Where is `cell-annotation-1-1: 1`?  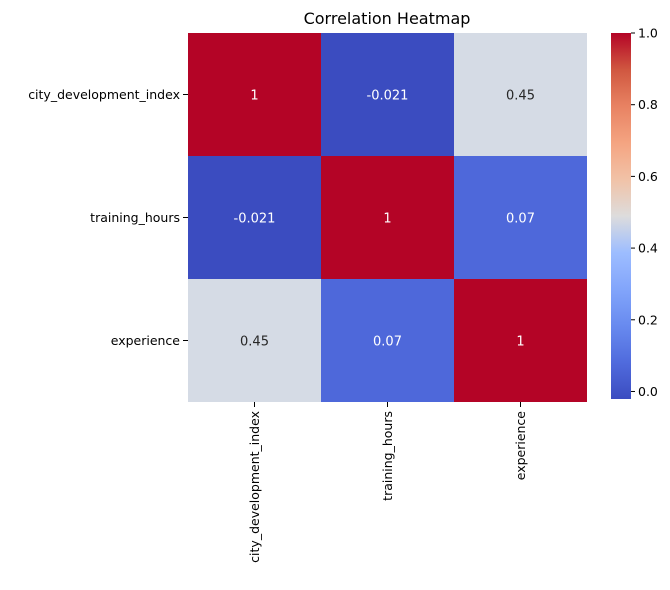 cell-annotation-1-1: 1 is located at coordinates (387, 219).